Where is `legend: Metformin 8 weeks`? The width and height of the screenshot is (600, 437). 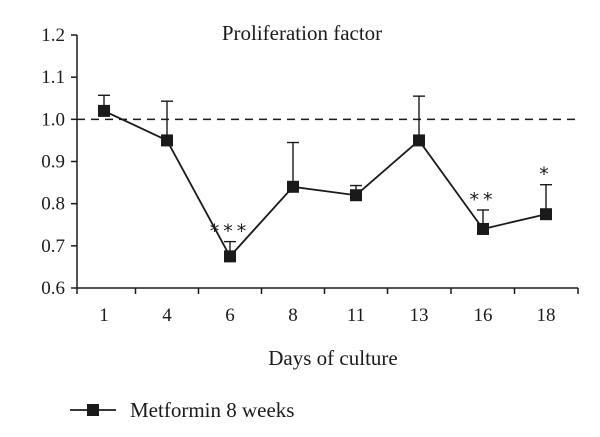
legend: Metformin 8 weeks is located at coordinates (182, 410).